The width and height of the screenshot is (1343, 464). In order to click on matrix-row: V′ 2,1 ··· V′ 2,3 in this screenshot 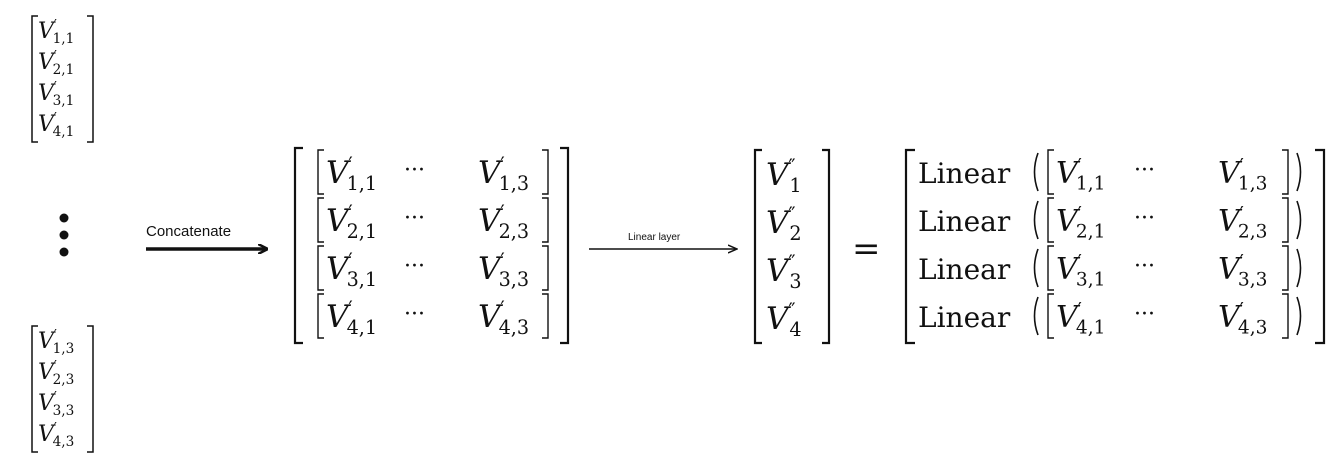, I will do `click(433, 220)`.